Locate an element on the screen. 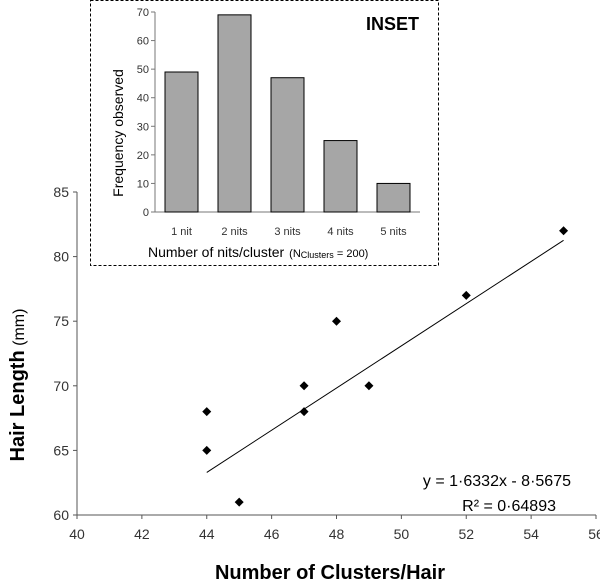  x-tick-label: 42 is located at coordinates (142, 534).